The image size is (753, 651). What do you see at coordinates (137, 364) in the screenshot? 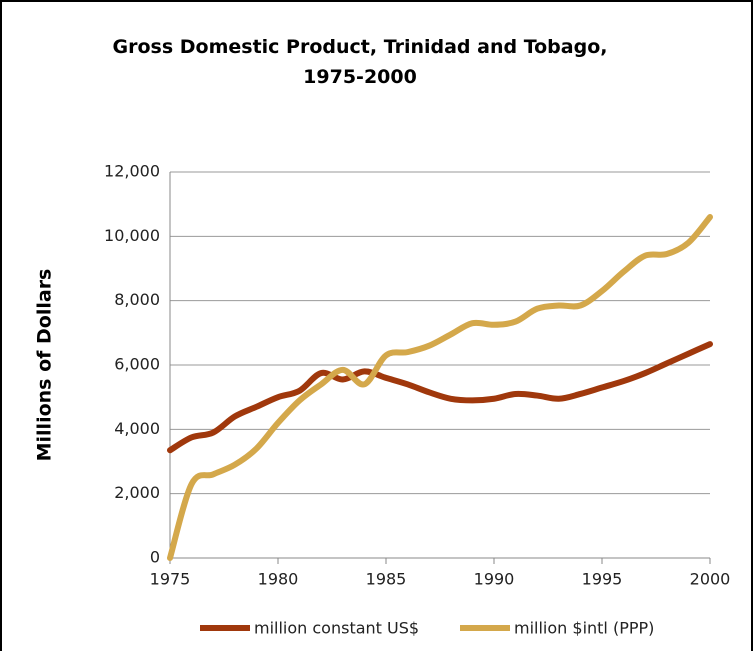
I see `y-tick-label: 6,000` at bounding box center [137, 364].